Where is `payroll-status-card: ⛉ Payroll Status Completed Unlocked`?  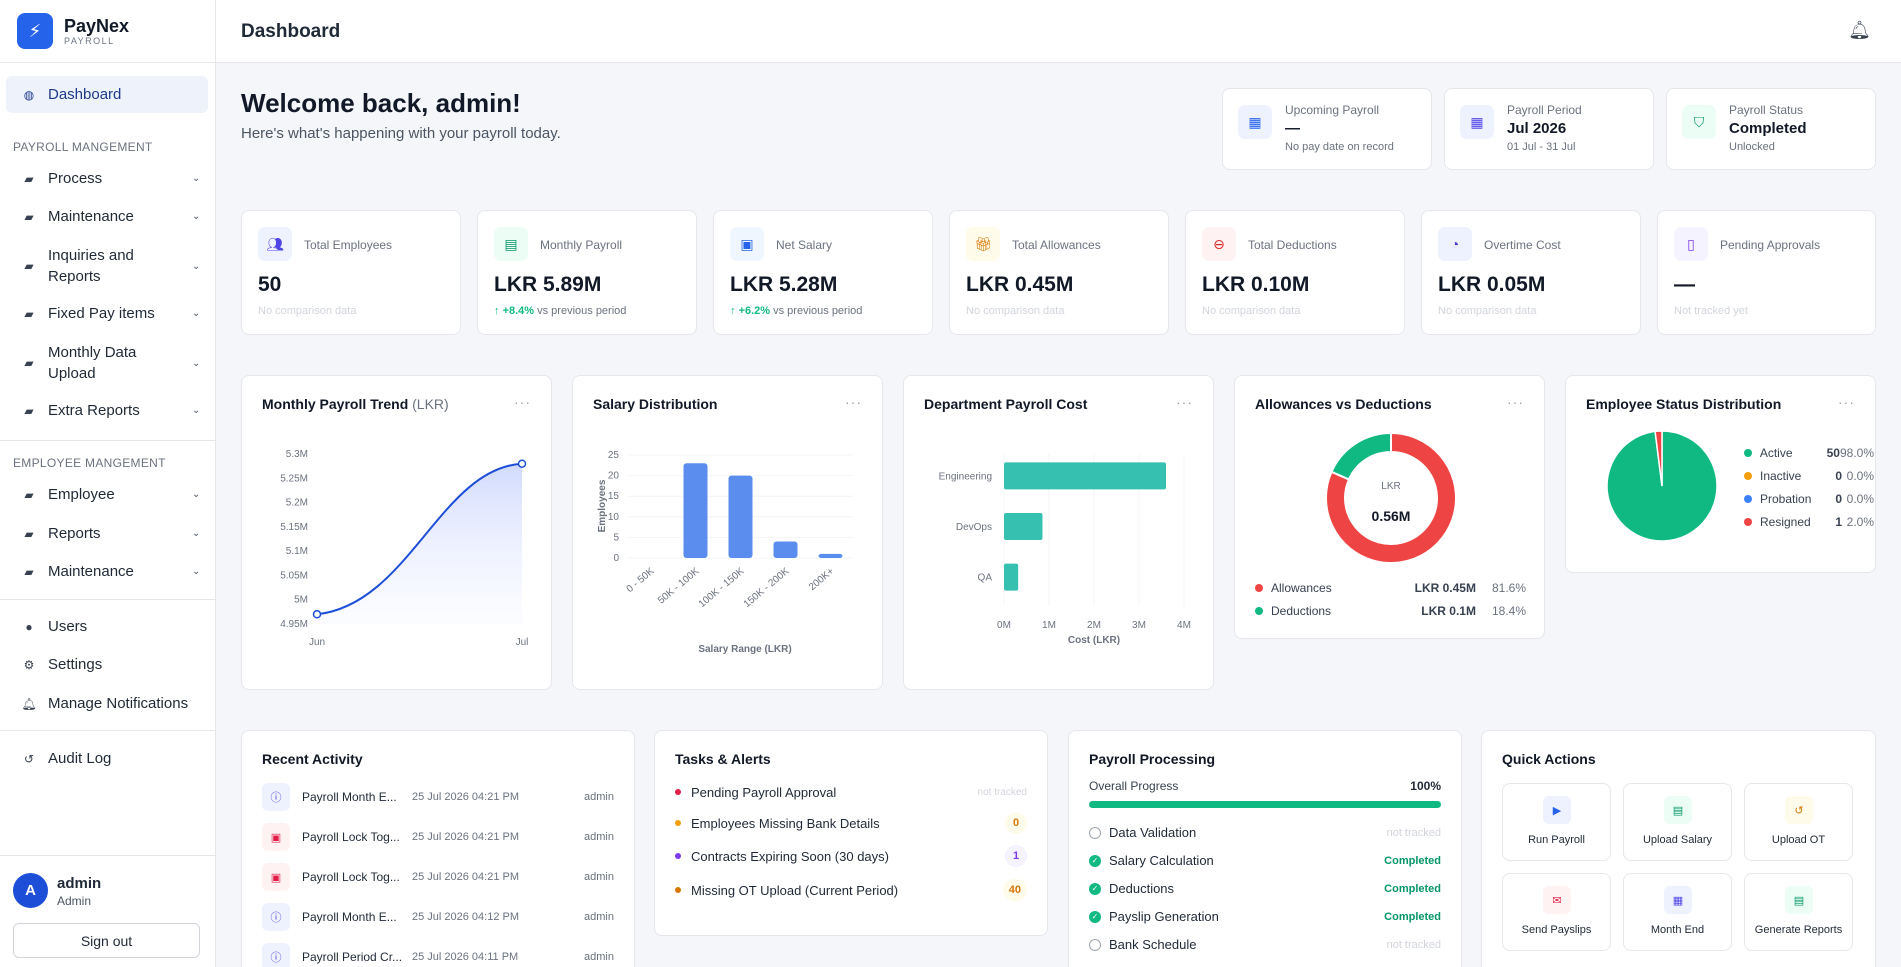 payroll-status-card: ⛉ Payroll Status Completed Unlocked is located at coordinates (1771, 129).